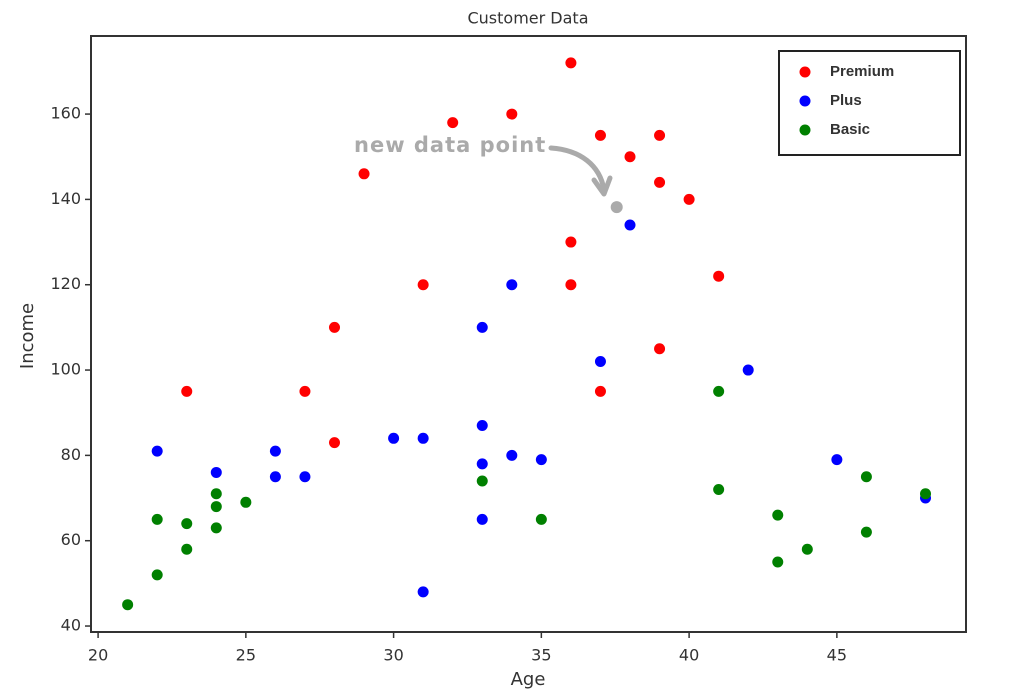 The width and height of the screenshot is (1026, 698). I want to click on annotation-arrow, so click(577, 169).